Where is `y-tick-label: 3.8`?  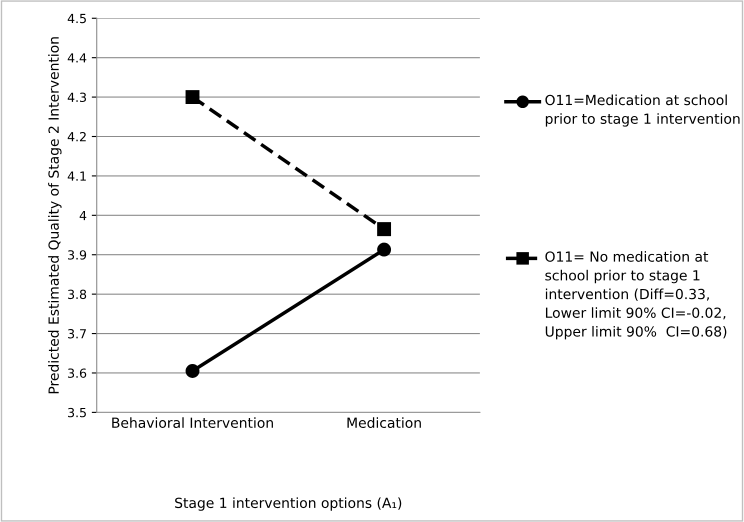
y-tick-label: 3.8 is located at coordinates (77, 295).